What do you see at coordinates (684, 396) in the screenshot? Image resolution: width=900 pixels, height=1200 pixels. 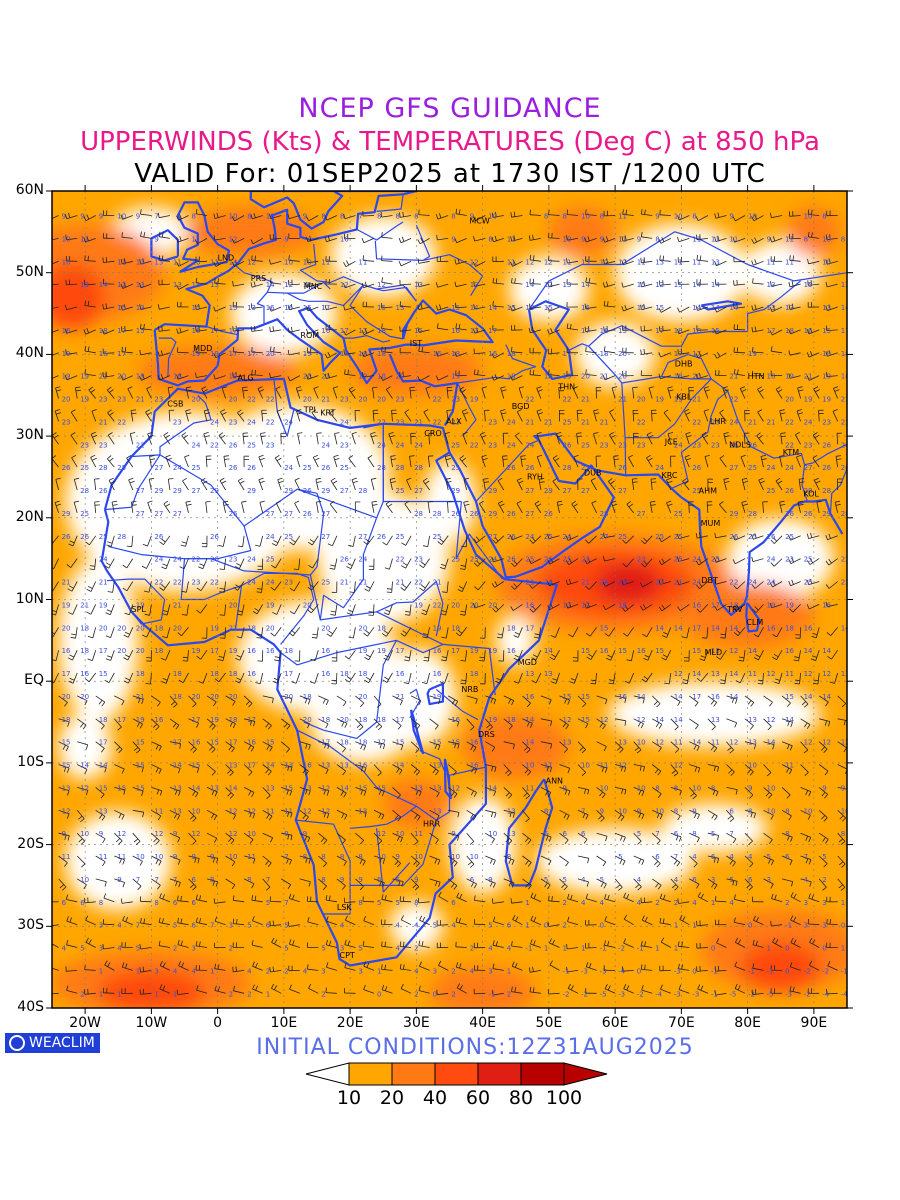 I see `station-kbl: KBL` at bounding box center [684, 396].